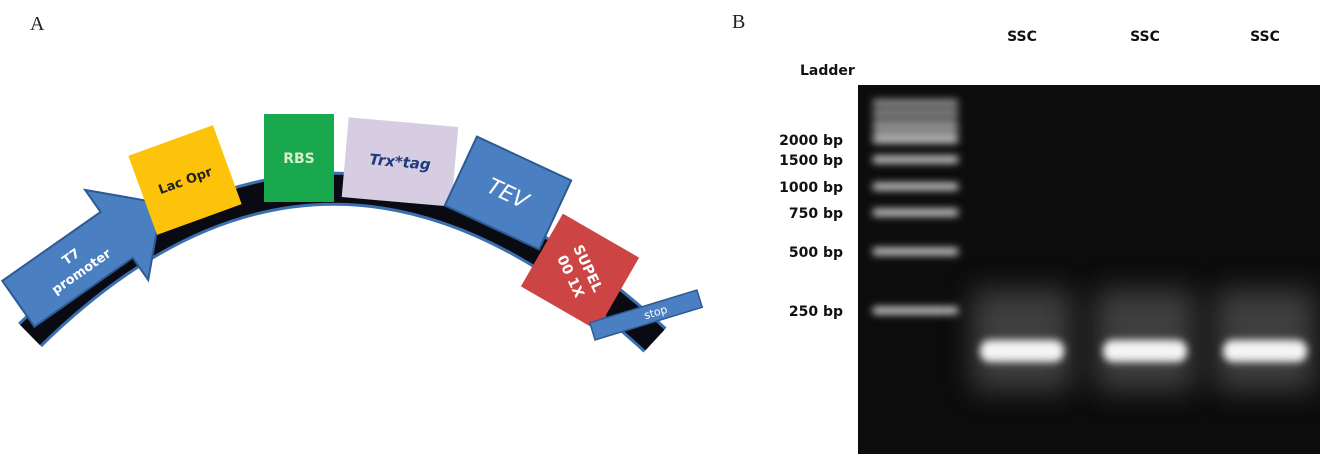 The width and height of the screenshot is (1320, 454). I want to click on trx-box: Trx*tag, so click(400, 162).